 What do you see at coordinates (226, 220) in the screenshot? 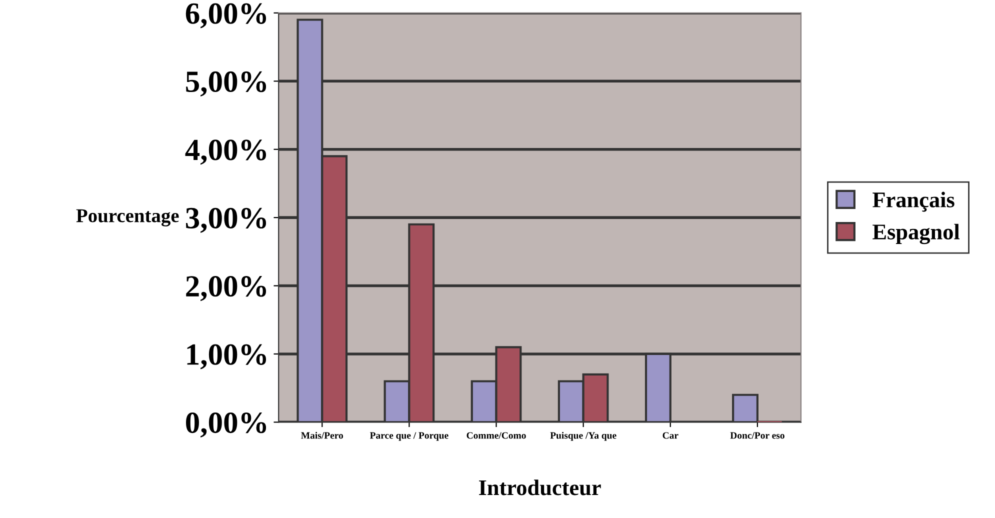
I see `y-tick-label: 3,00%` at bounding box center [226, 220].